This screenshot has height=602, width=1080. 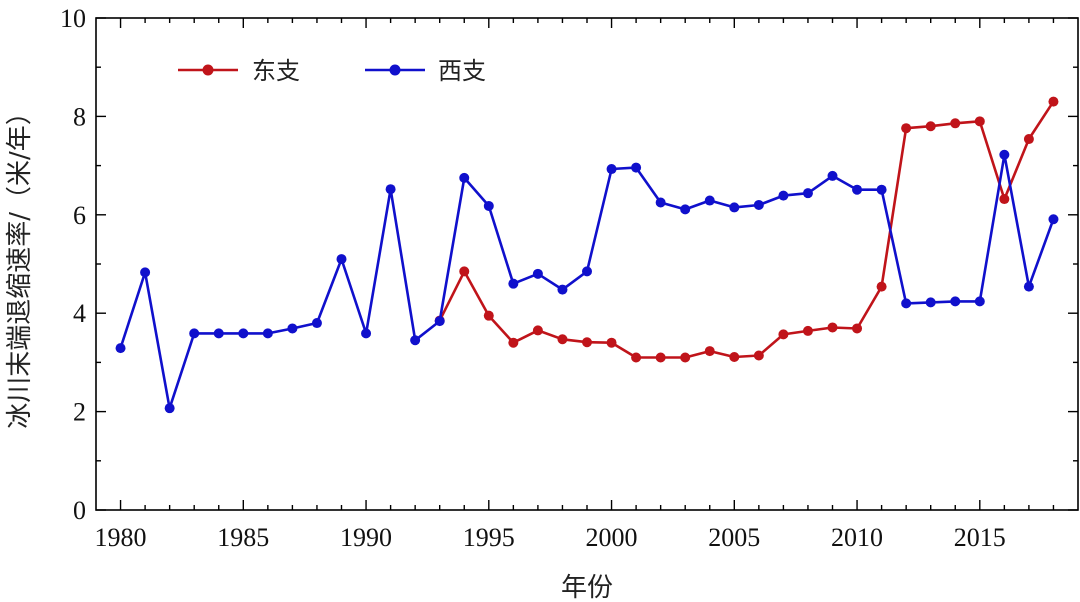 I want to click on legend-label: 西支, so click(x=462, y=71).